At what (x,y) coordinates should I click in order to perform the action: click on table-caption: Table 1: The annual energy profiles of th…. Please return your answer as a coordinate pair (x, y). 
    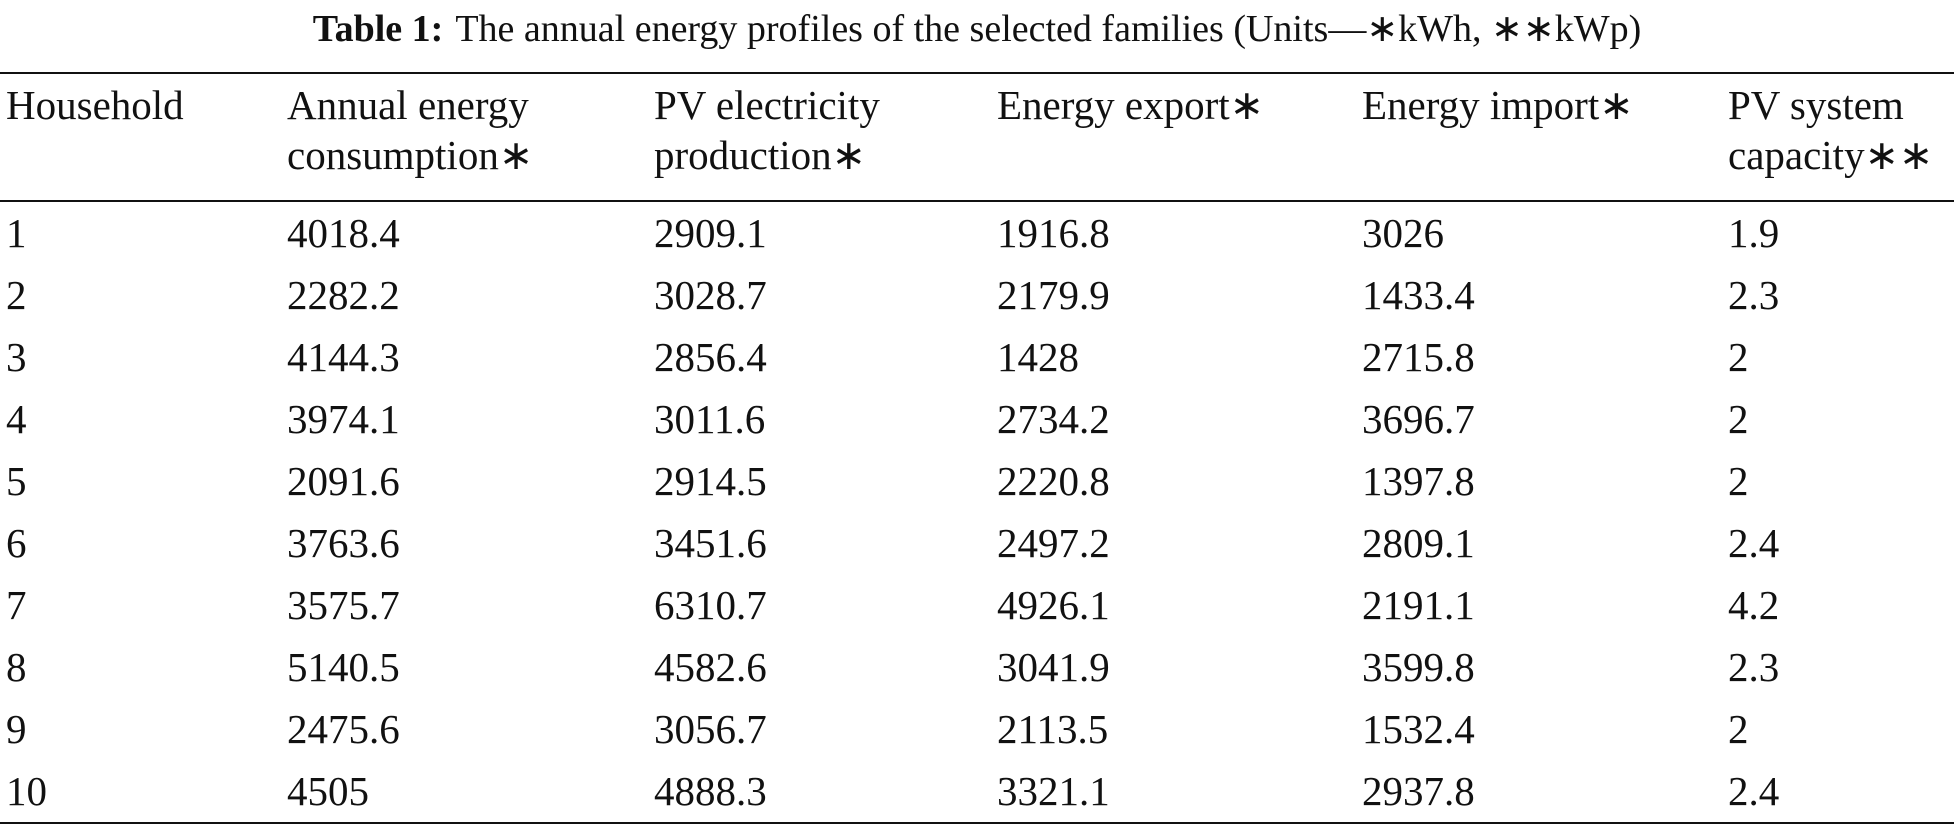
    Looking at the image, I should click on (977, 29).